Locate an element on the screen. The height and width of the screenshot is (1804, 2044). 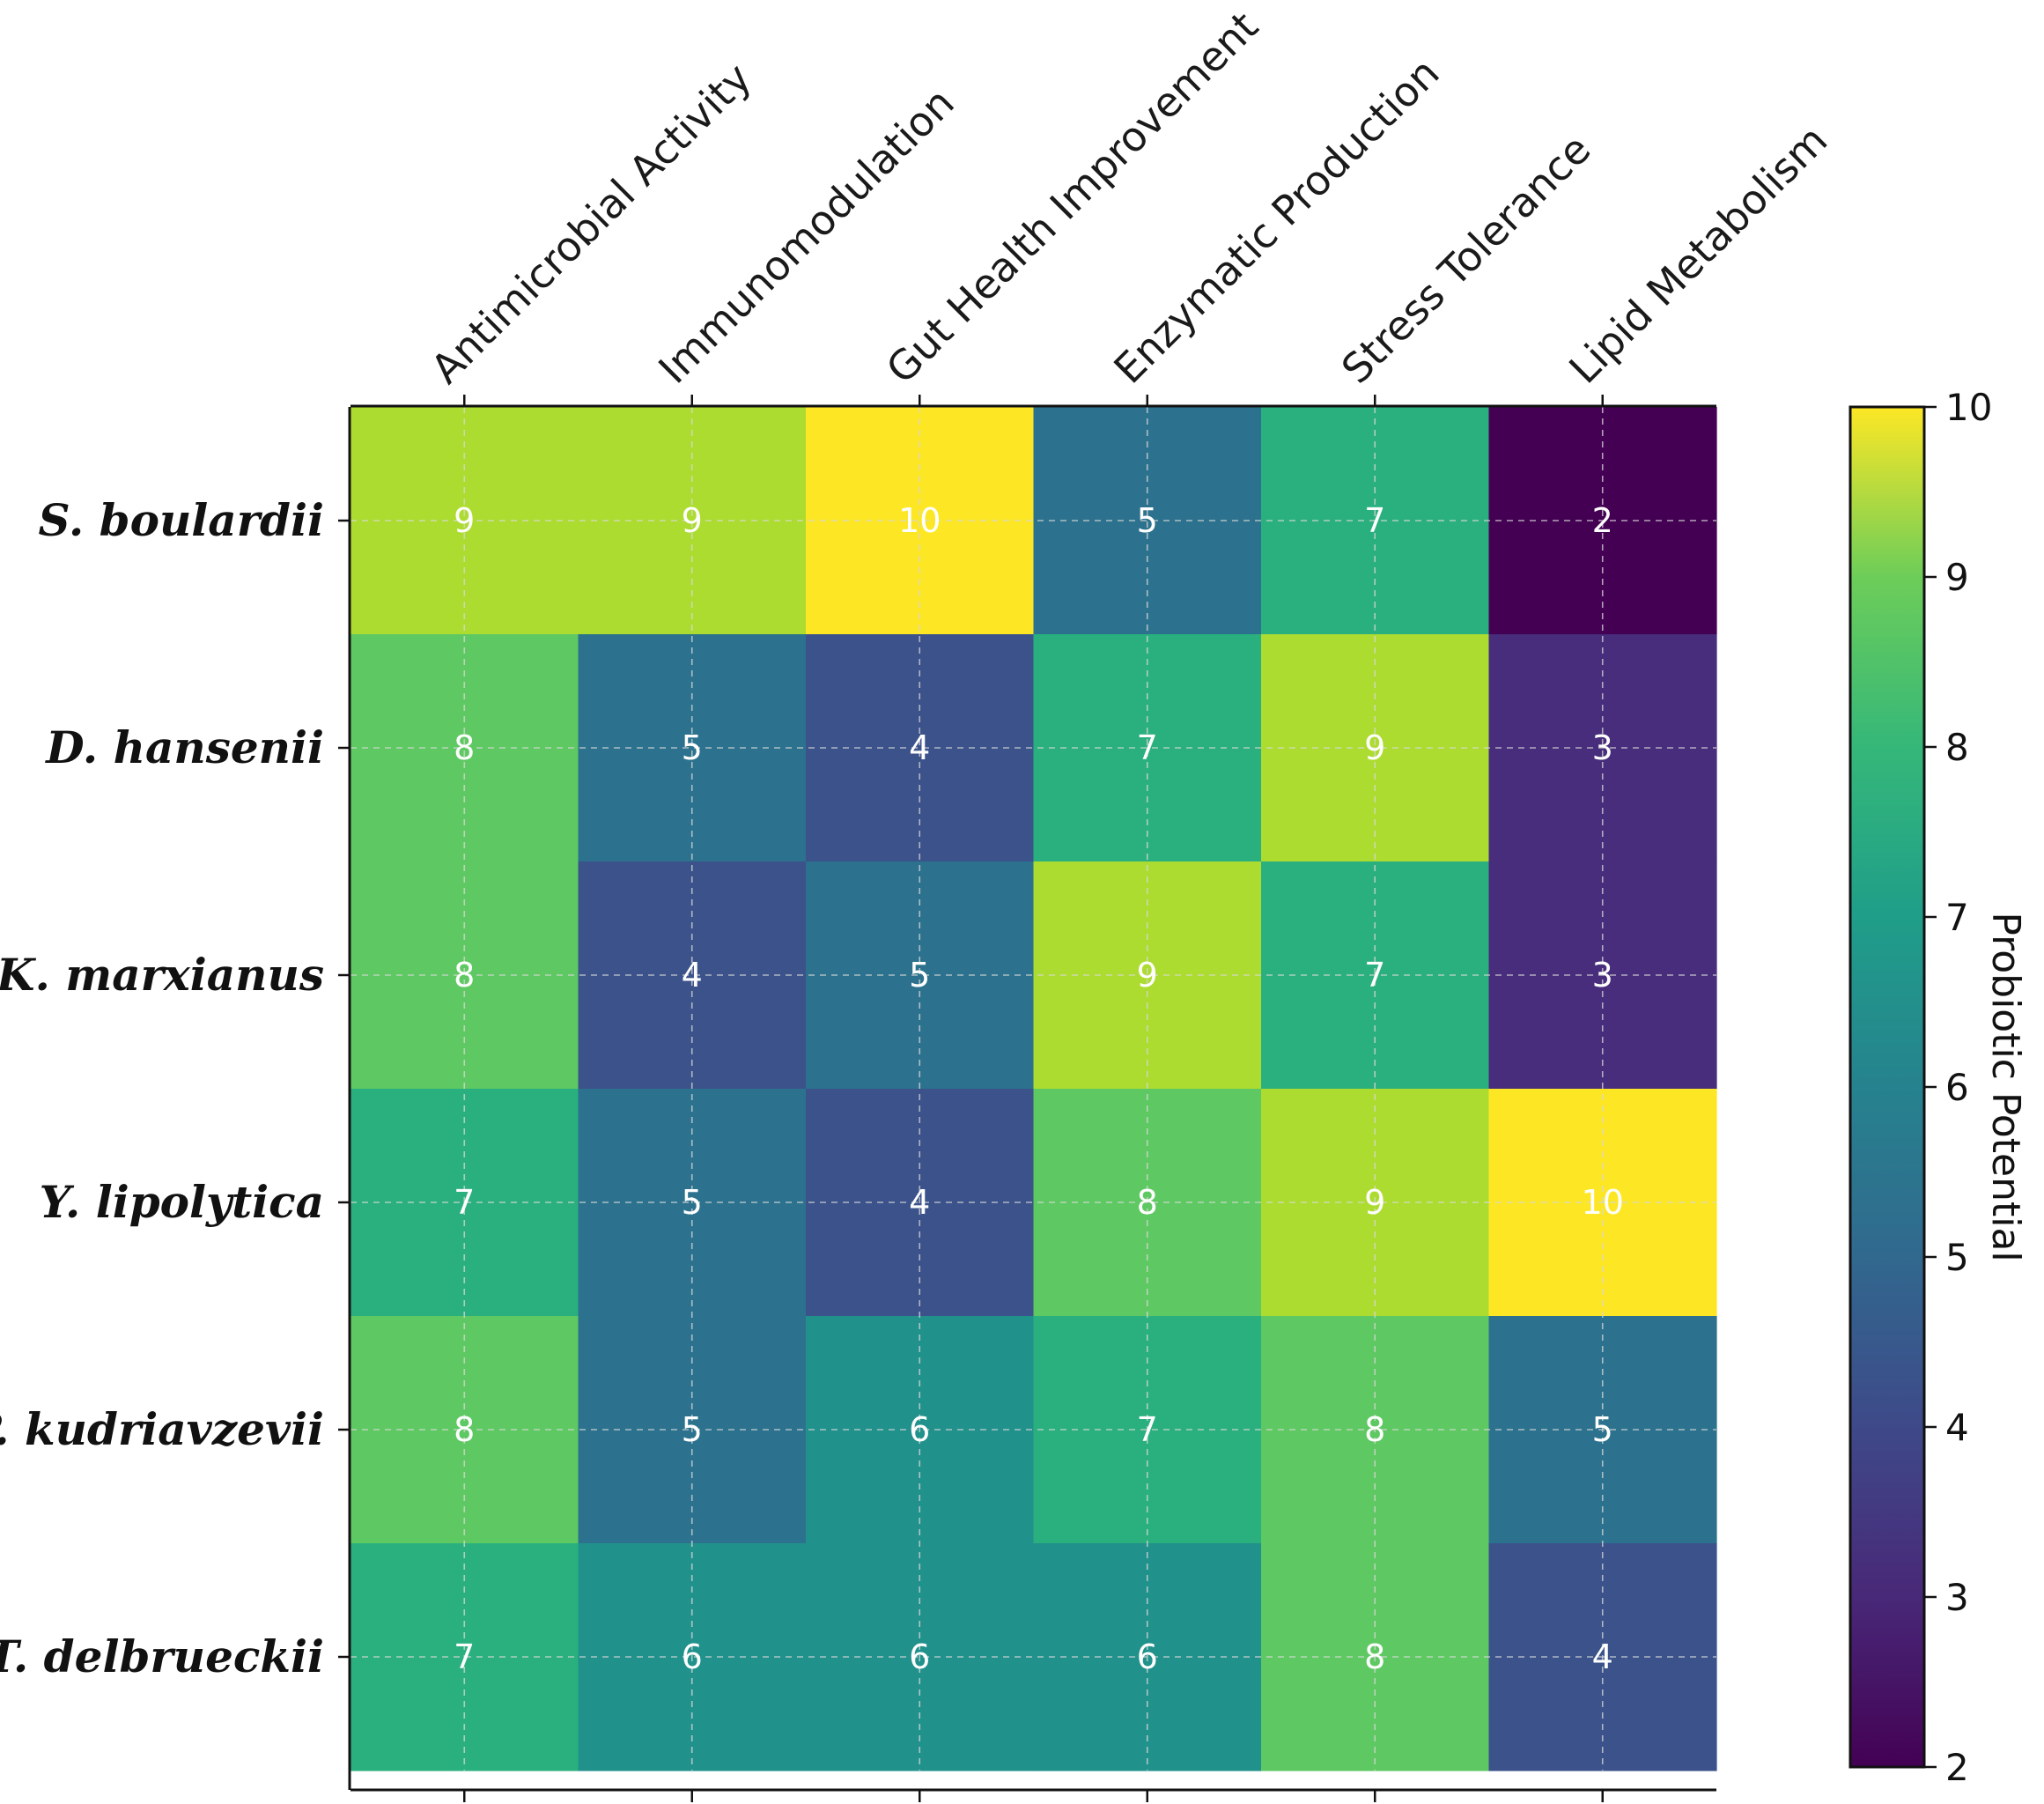
colorbar-tick-label: 2 is located at coordinates (1957, 1767).